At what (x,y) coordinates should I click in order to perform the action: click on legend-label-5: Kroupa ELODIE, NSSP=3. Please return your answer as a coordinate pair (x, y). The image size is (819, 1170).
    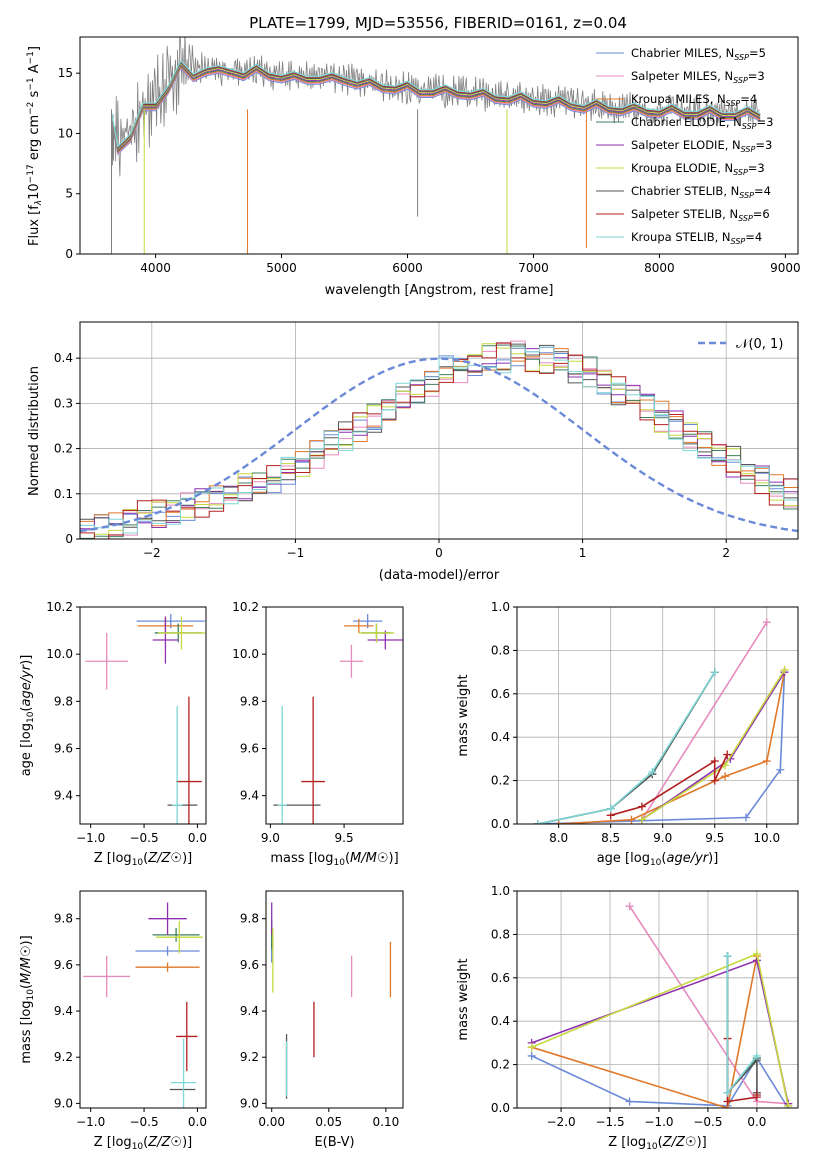
    Looking at the image, I should click on (698, 169).